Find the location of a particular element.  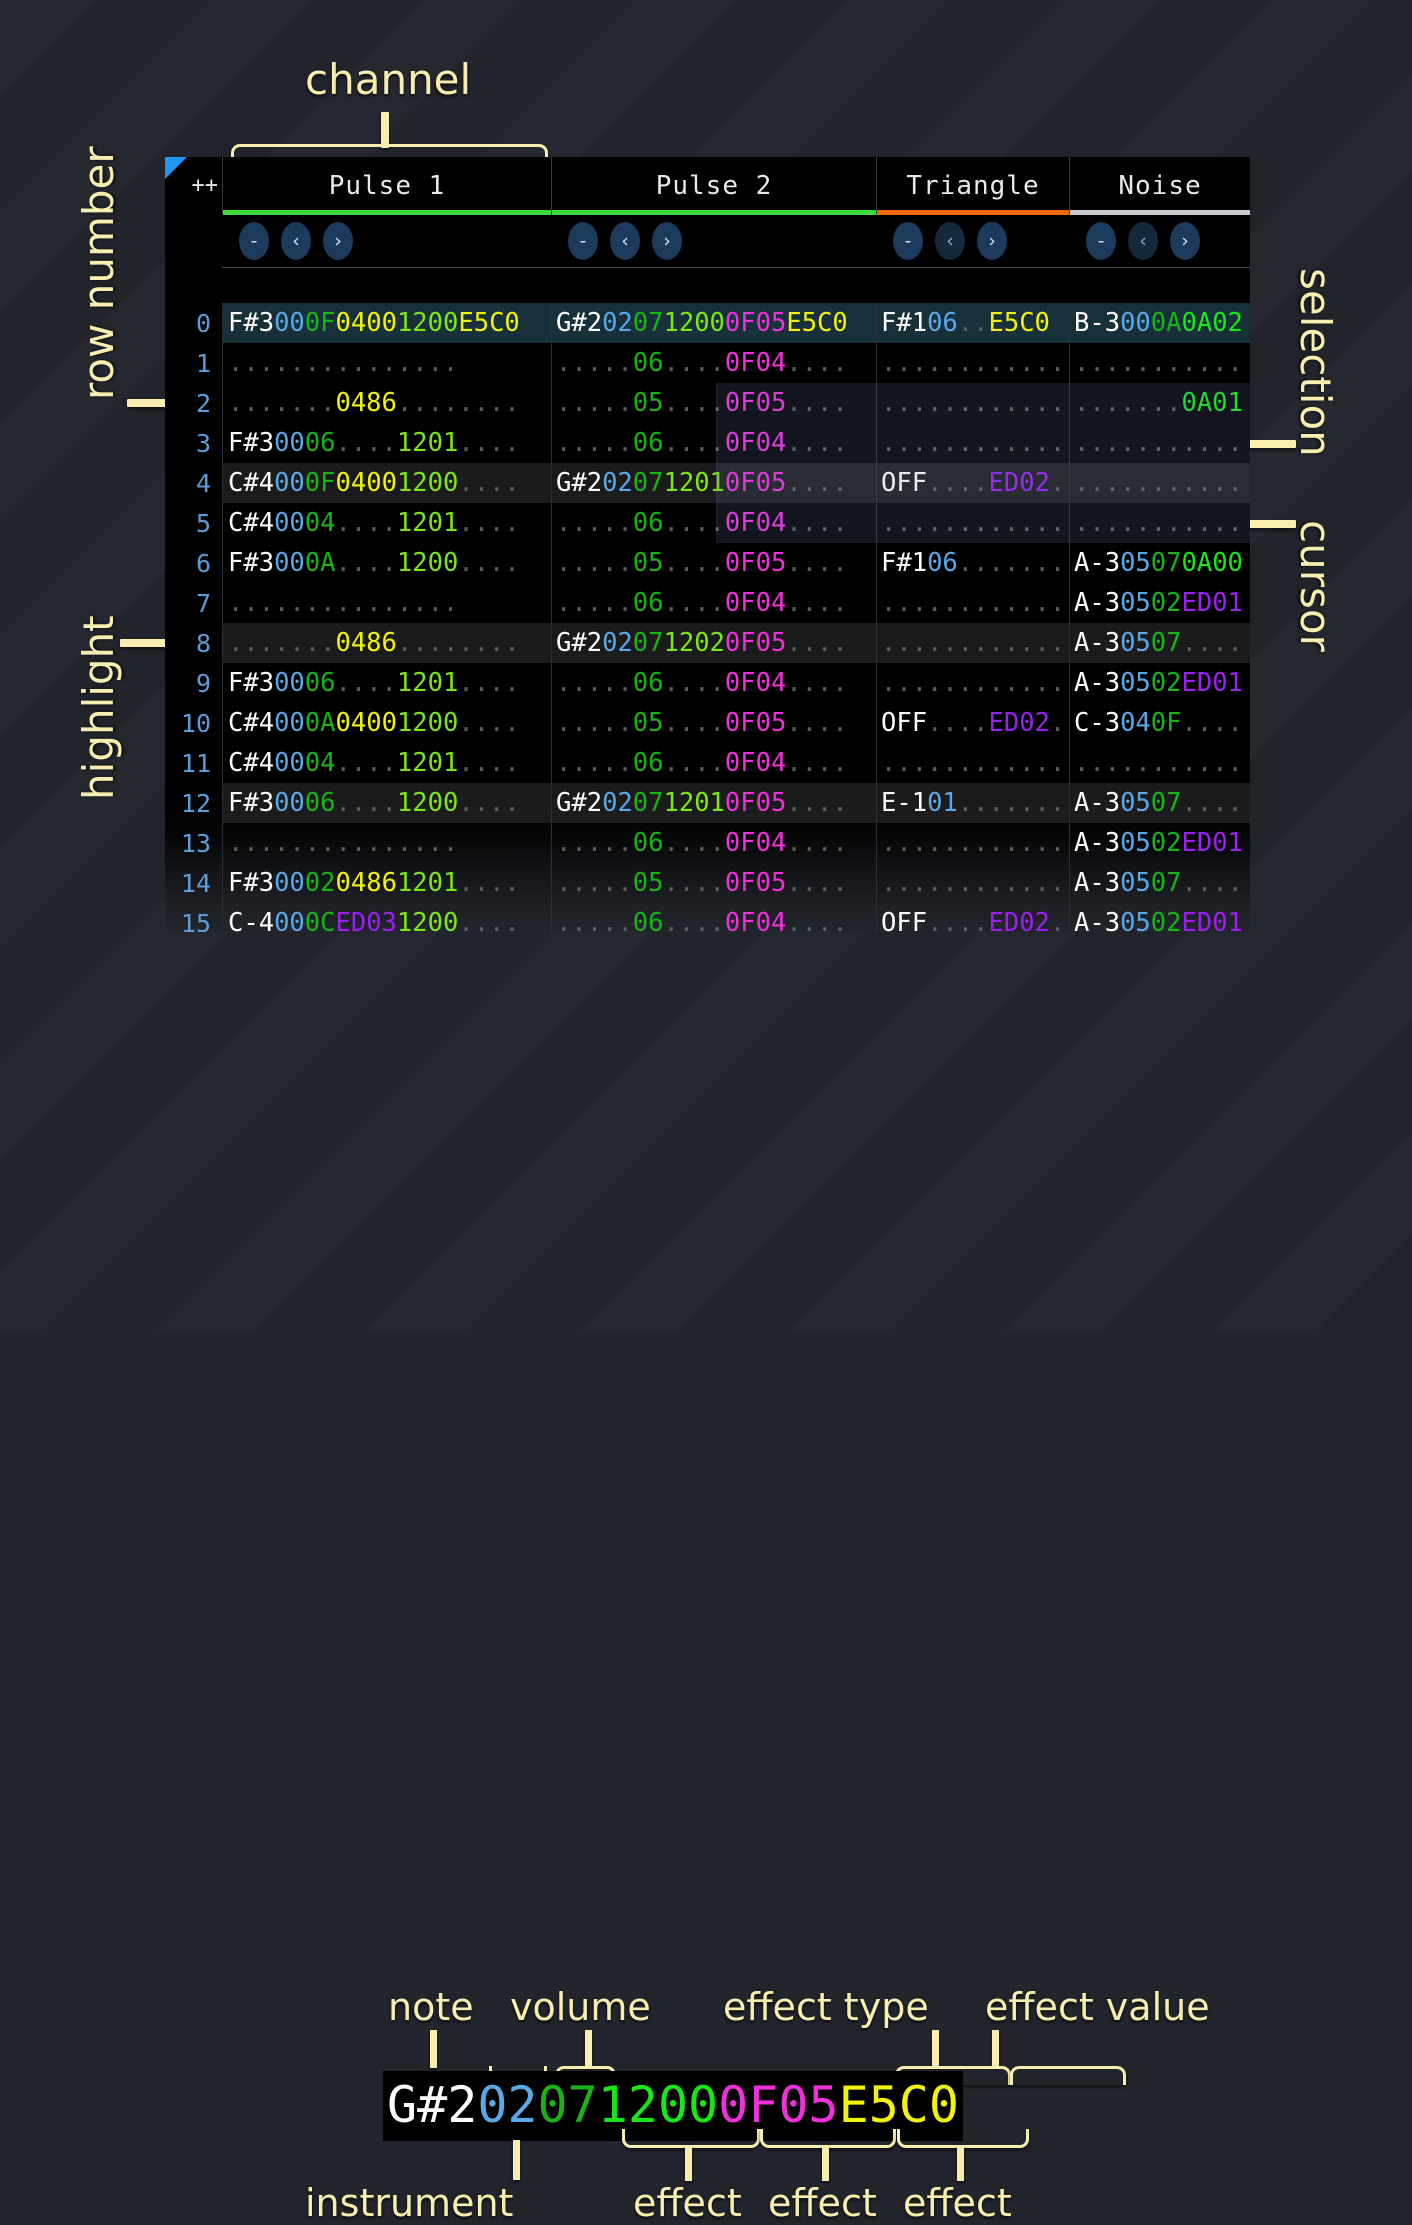

prev-button-pulse-2: ‹ is located at coordinates (625, 241).